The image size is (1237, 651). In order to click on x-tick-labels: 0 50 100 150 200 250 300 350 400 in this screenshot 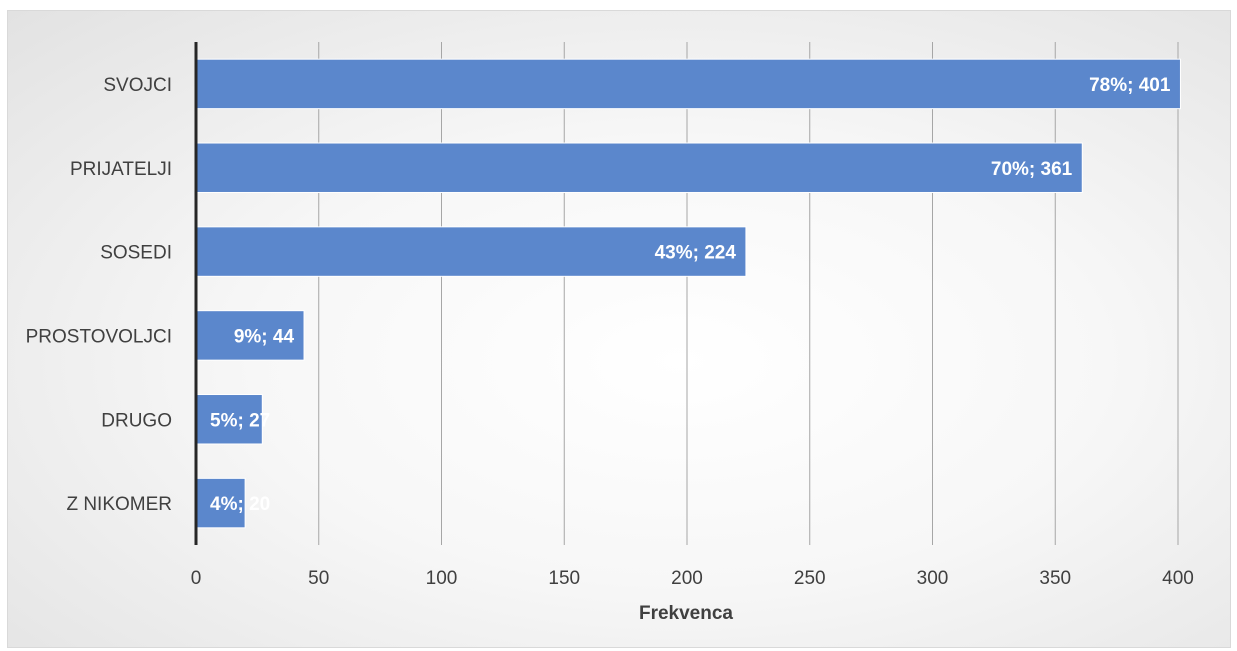, I will do `click(692, 578)`.